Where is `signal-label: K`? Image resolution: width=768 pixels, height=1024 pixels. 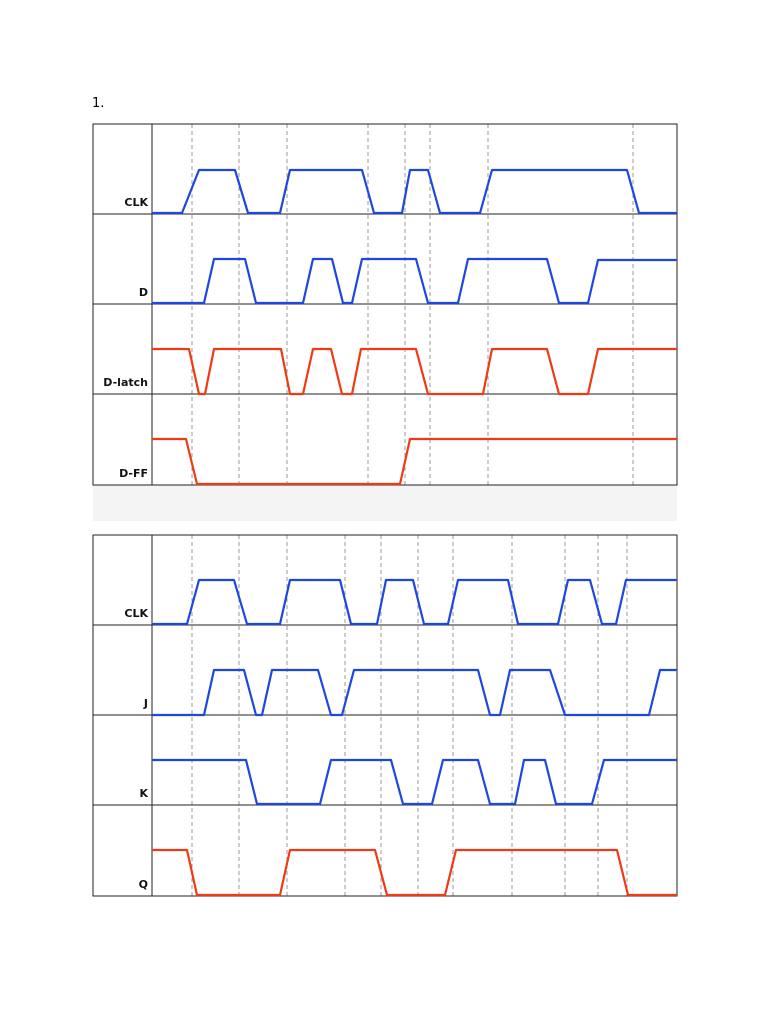 signal-label: K is located at coordinates (143, 793).